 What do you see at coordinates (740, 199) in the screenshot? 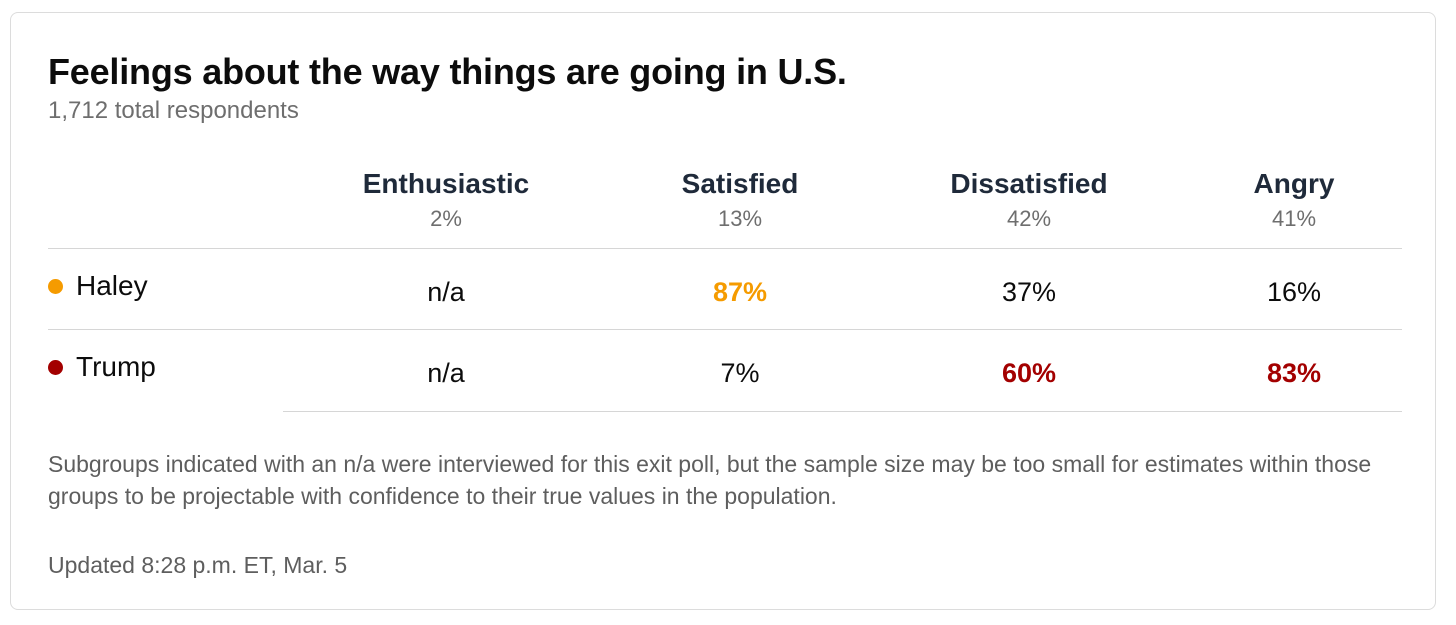
I see `column-header-satisfied: Satisfied 13%` at bounding box center [740, 199].